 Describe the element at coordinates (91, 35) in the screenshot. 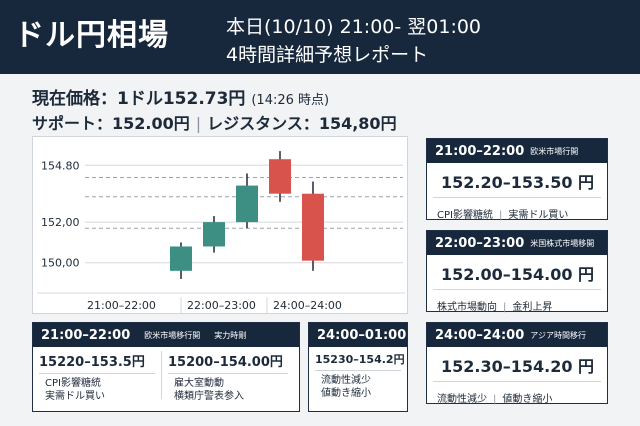

I see `report-title: ドル円相場` at that location.